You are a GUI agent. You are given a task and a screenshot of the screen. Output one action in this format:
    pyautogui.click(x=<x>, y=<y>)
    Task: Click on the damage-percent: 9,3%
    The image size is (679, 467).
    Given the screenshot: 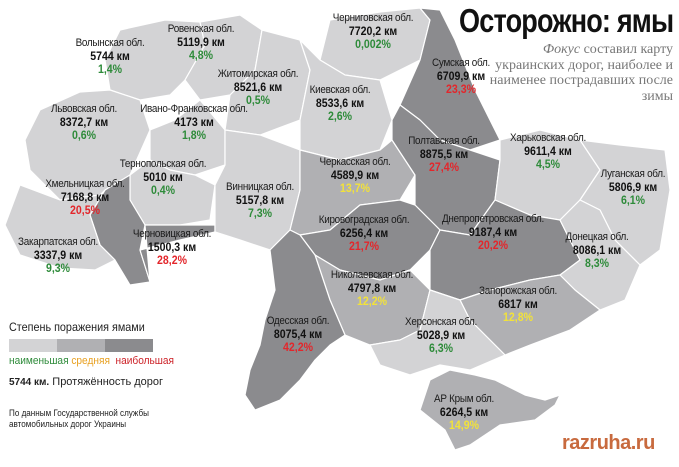 What is the action you would take?
    pyautogui.click(x=58, y=267)
    